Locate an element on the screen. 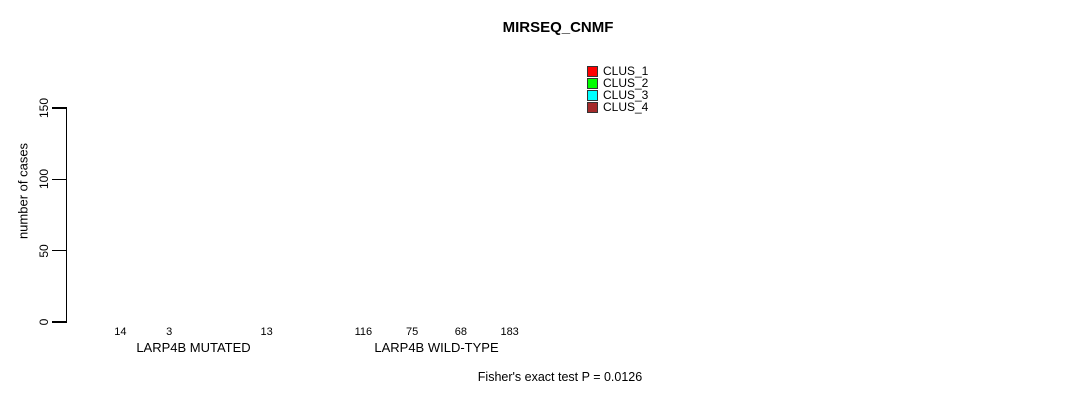 The height and width of the screenshot is (400, 1090). bar-value-label: 75 is located at coordinates (412, 332).